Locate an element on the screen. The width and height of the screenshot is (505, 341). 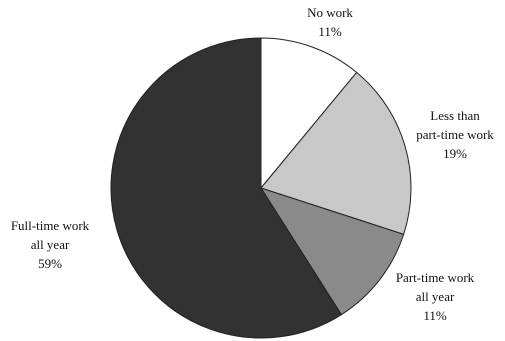
pie-slice-label-line: No work is located at coordinates (330, 12).